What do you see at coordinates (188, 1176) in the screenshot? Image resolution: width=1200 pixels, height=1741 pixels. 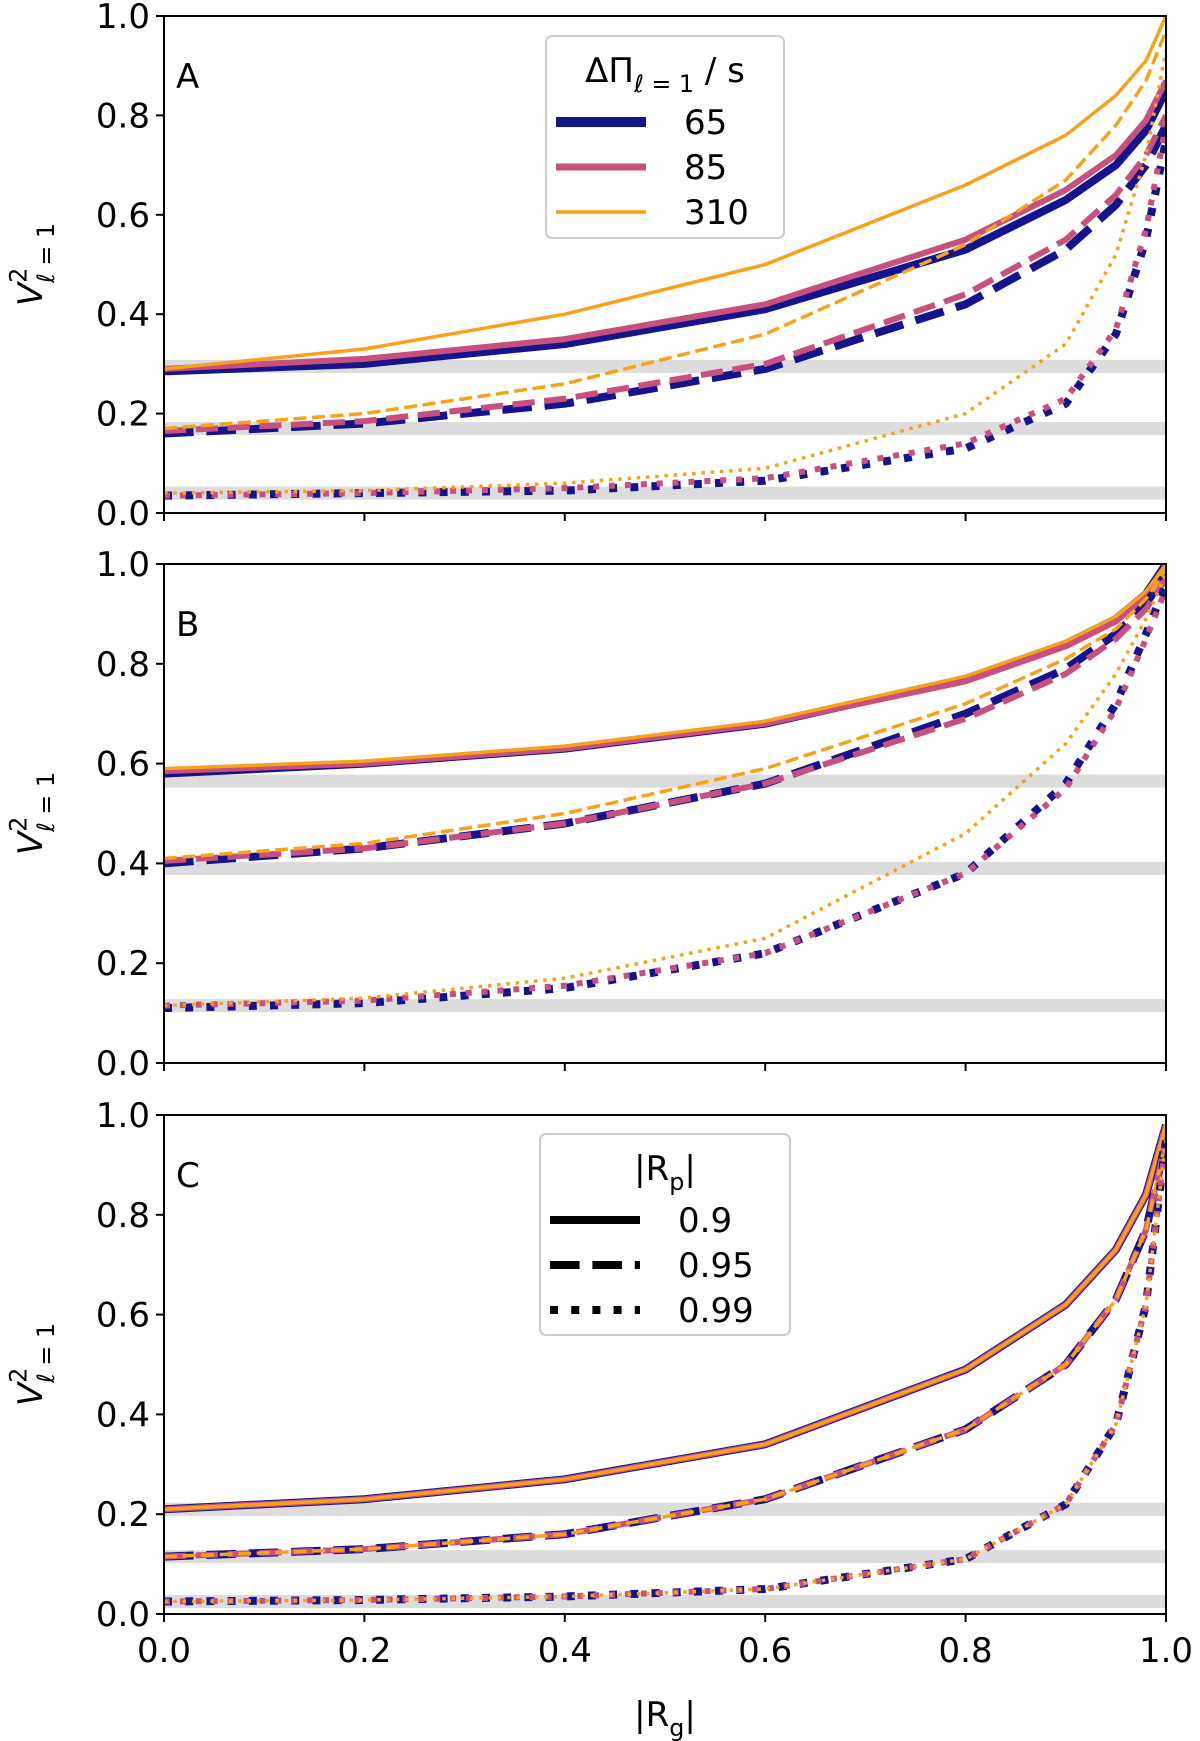 I see `panel-label: C` at bounding box center [188, 1176].